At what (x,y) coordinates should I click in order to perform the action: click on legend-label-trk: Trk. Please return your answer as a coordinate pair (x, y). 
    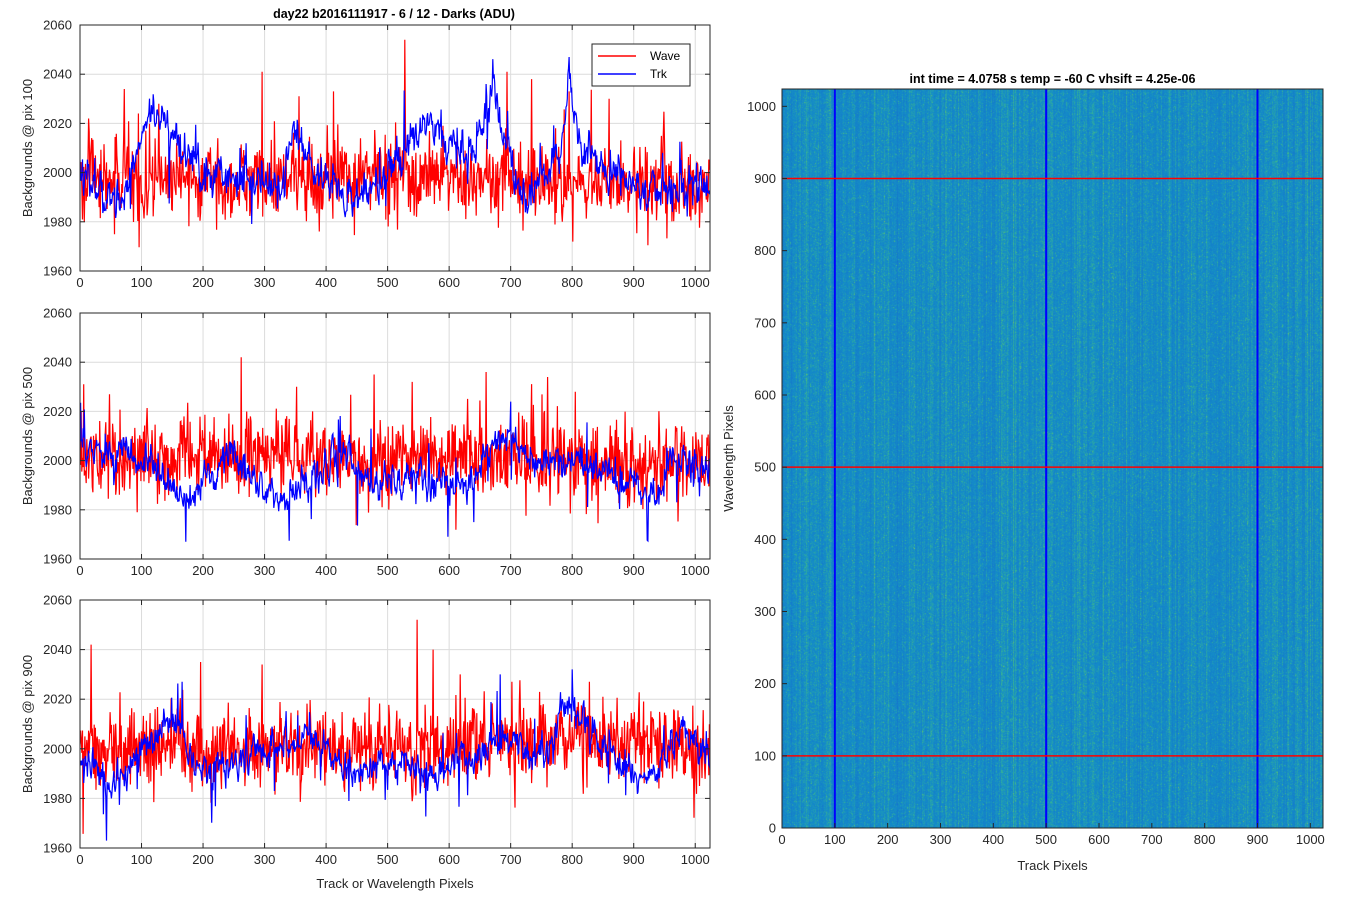
    Looking at the image, I should click on (659, 74).